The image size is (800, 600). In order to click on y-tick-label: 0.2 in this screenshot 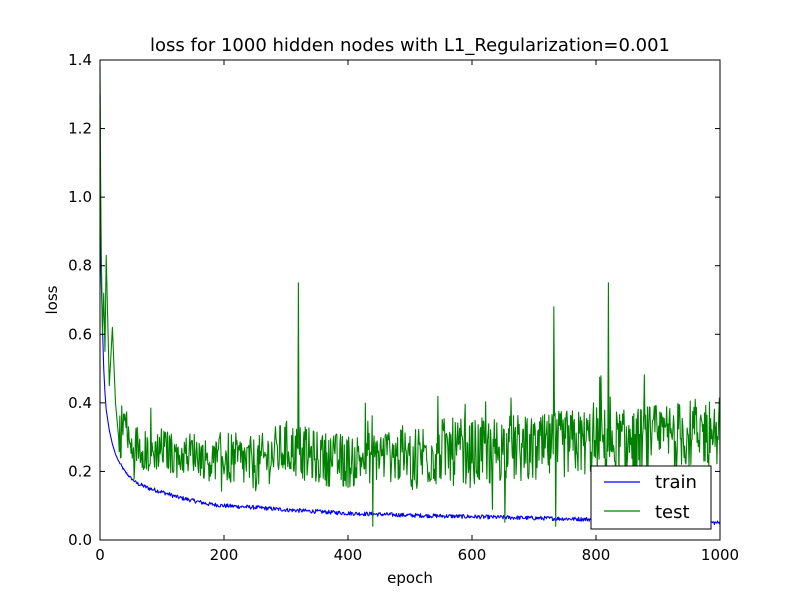, I will do `click(80, 471)`.